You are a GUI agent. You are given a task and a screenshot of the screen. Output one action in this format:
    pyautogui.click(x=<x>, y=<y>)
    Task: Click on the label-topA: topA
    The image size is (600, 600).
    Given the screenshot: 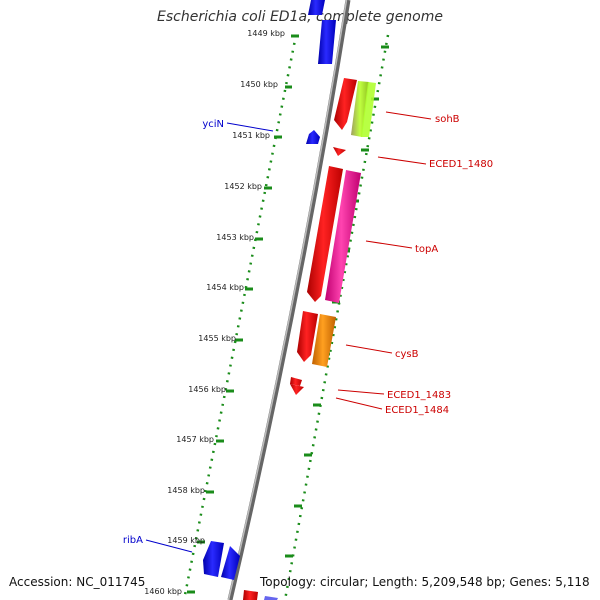 What is the action you would take?
    pyautogui.click(x=426, y=249)
    